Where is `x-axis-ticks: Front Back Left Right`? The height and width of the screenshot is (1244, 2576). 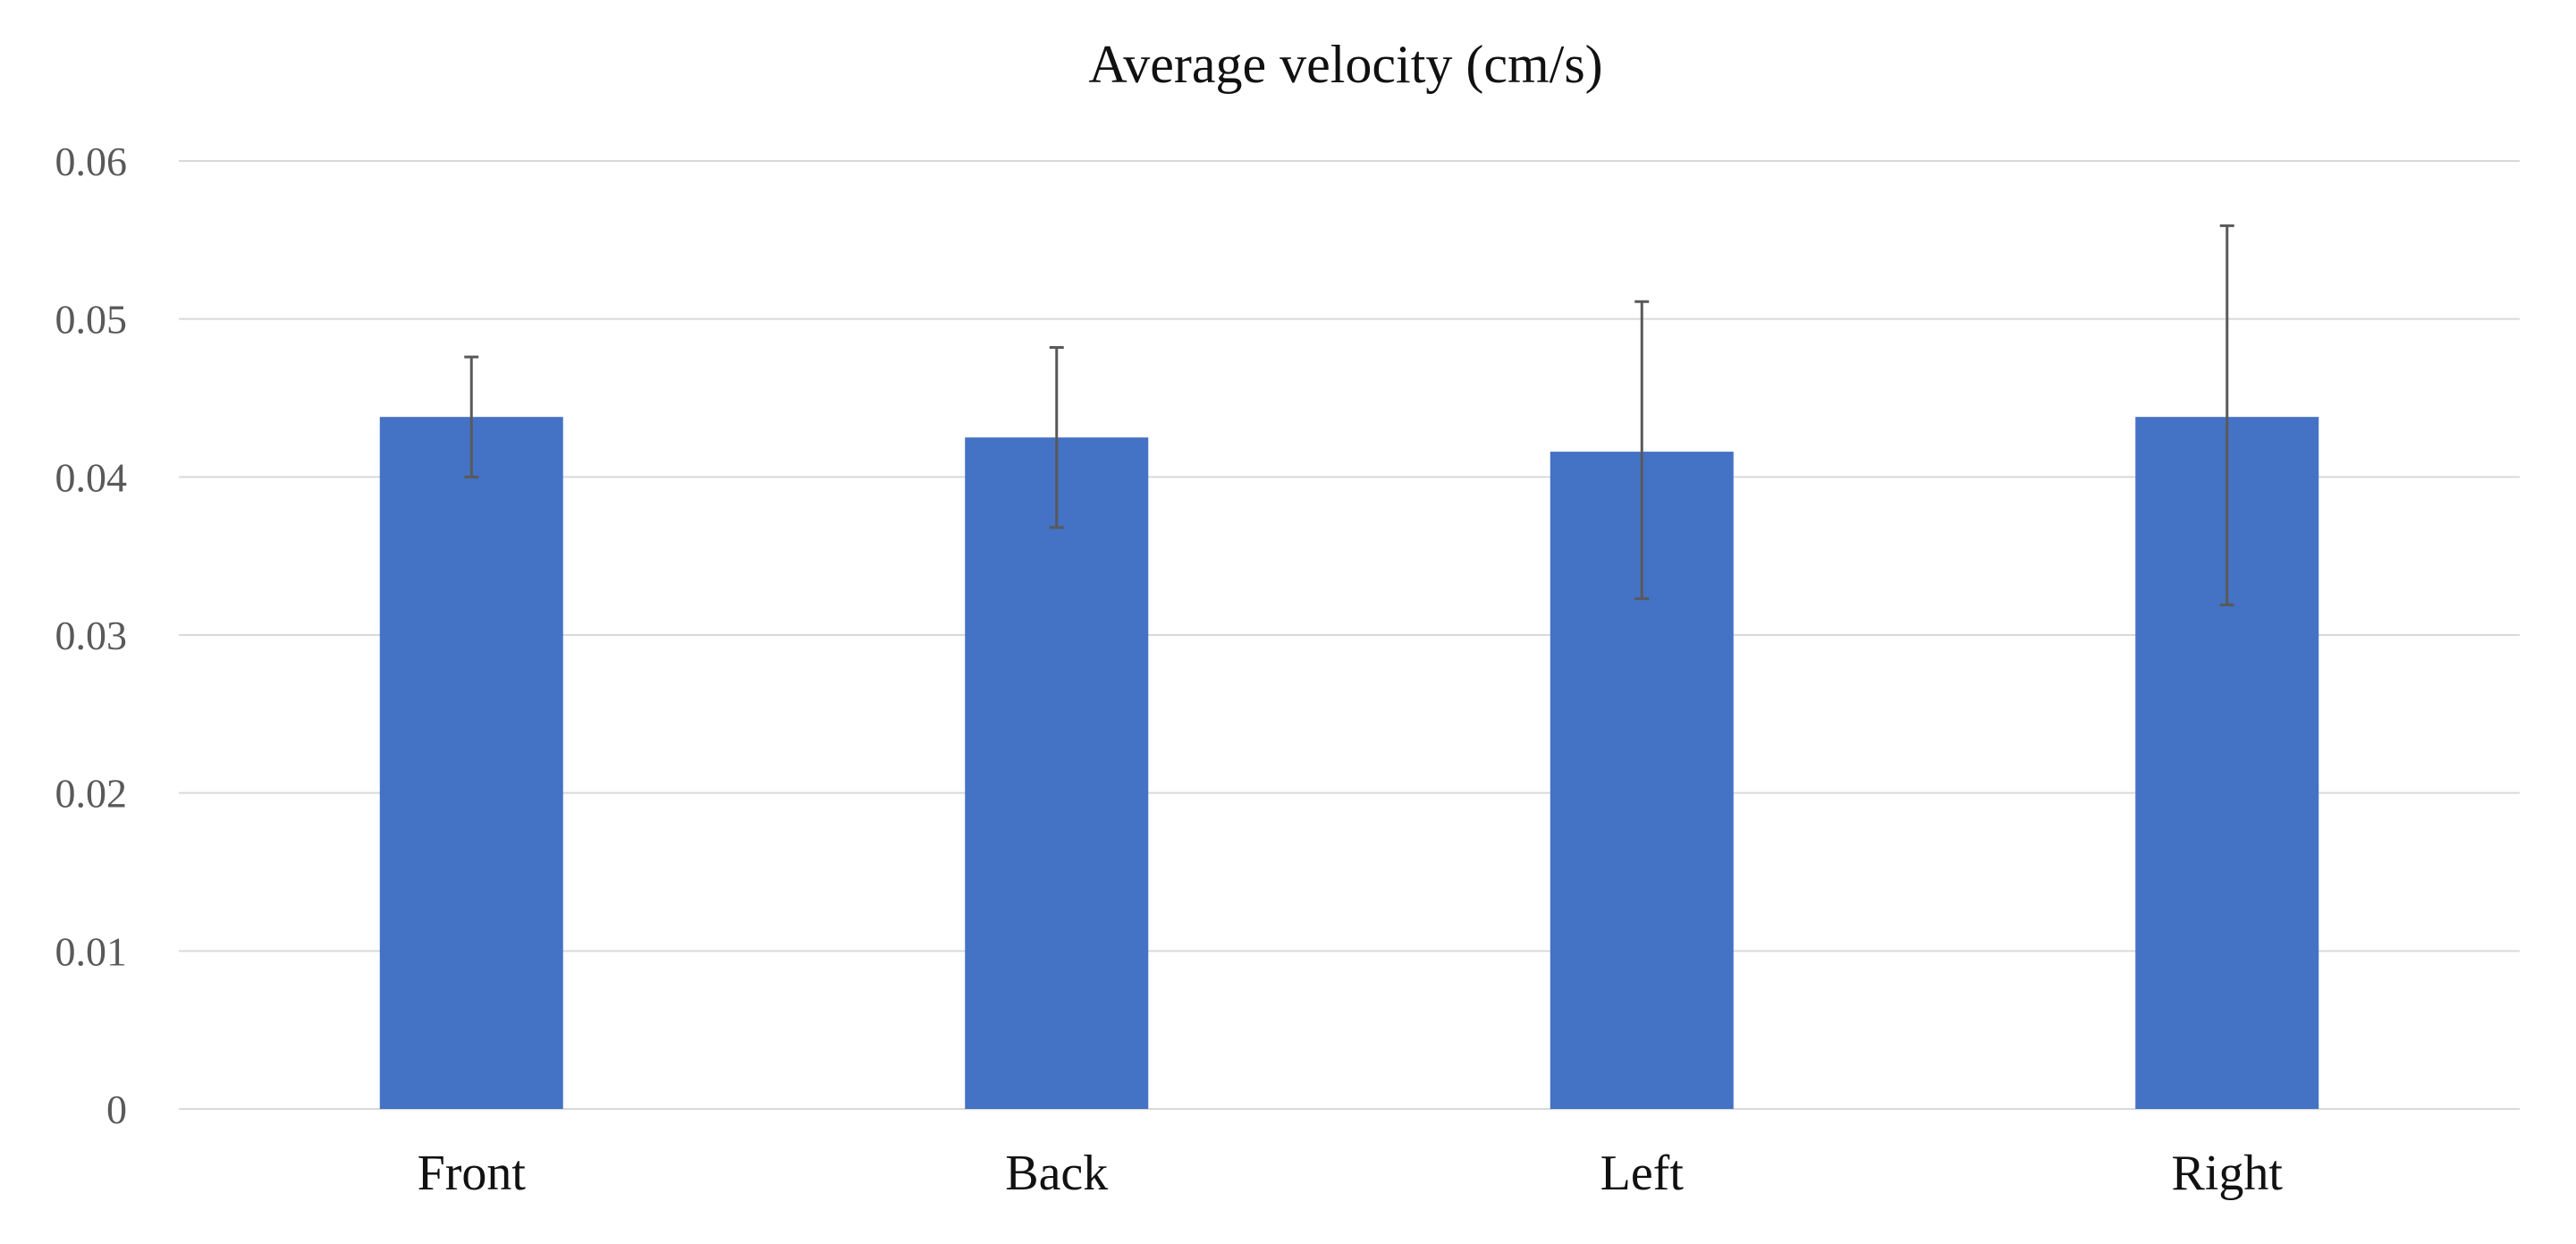
x-axis-ticks: Front Back Left Right is located at coordinates (1351, 1173).